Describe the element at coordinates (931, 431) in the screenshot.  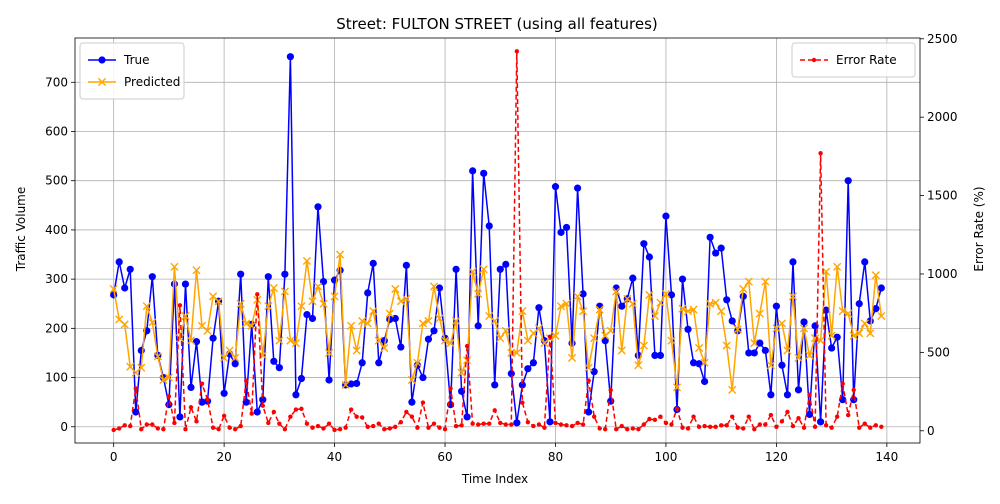
I see `y2-tick-label: 0` at that location.